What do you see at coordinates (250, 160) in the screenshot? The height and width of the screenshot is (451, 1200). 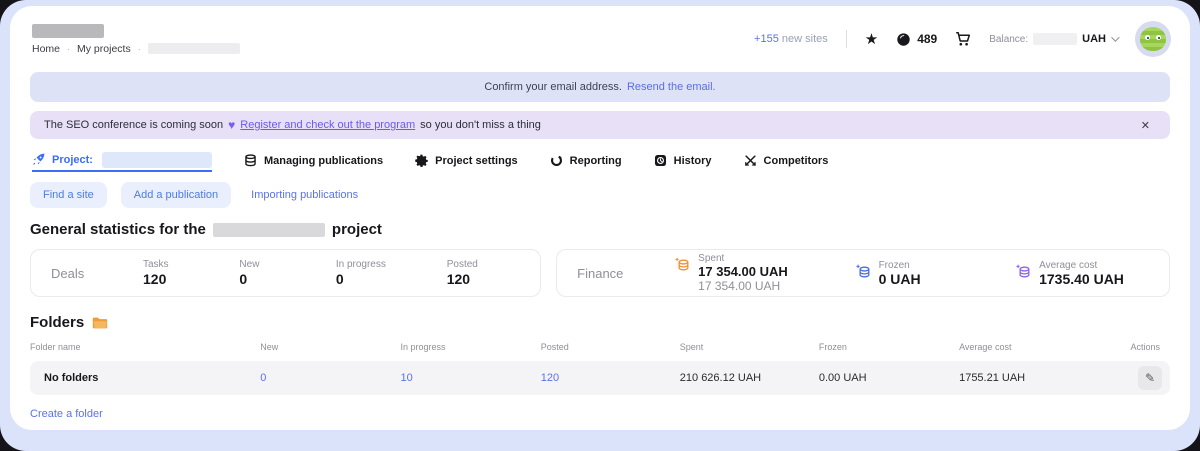 I see `database-icon` at bounding box center [250, 160].